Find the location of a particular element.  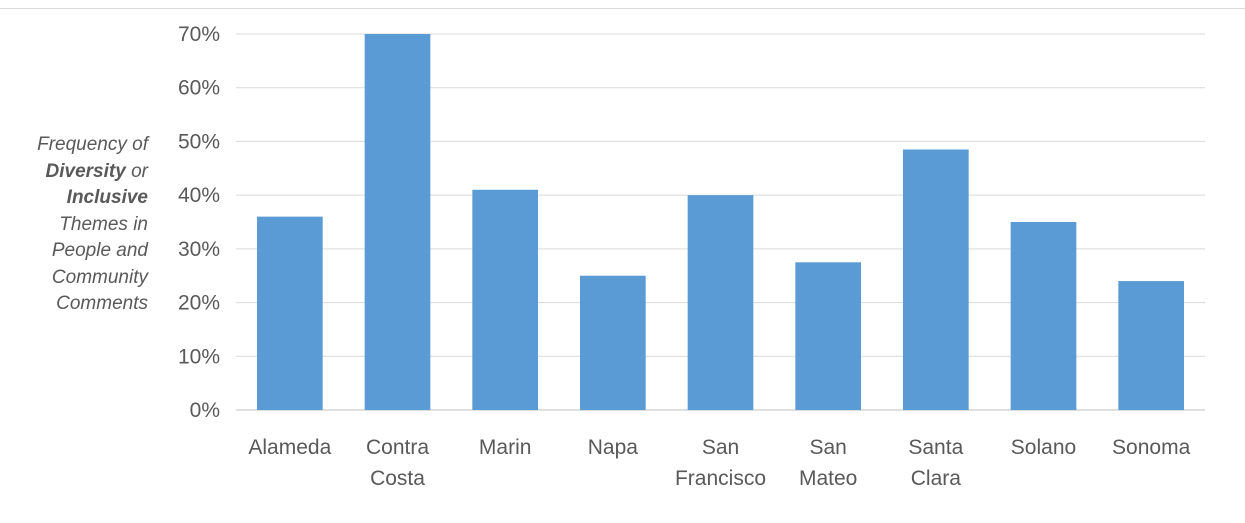

y-axis-label-text: or is located at coordinates (136, 171).